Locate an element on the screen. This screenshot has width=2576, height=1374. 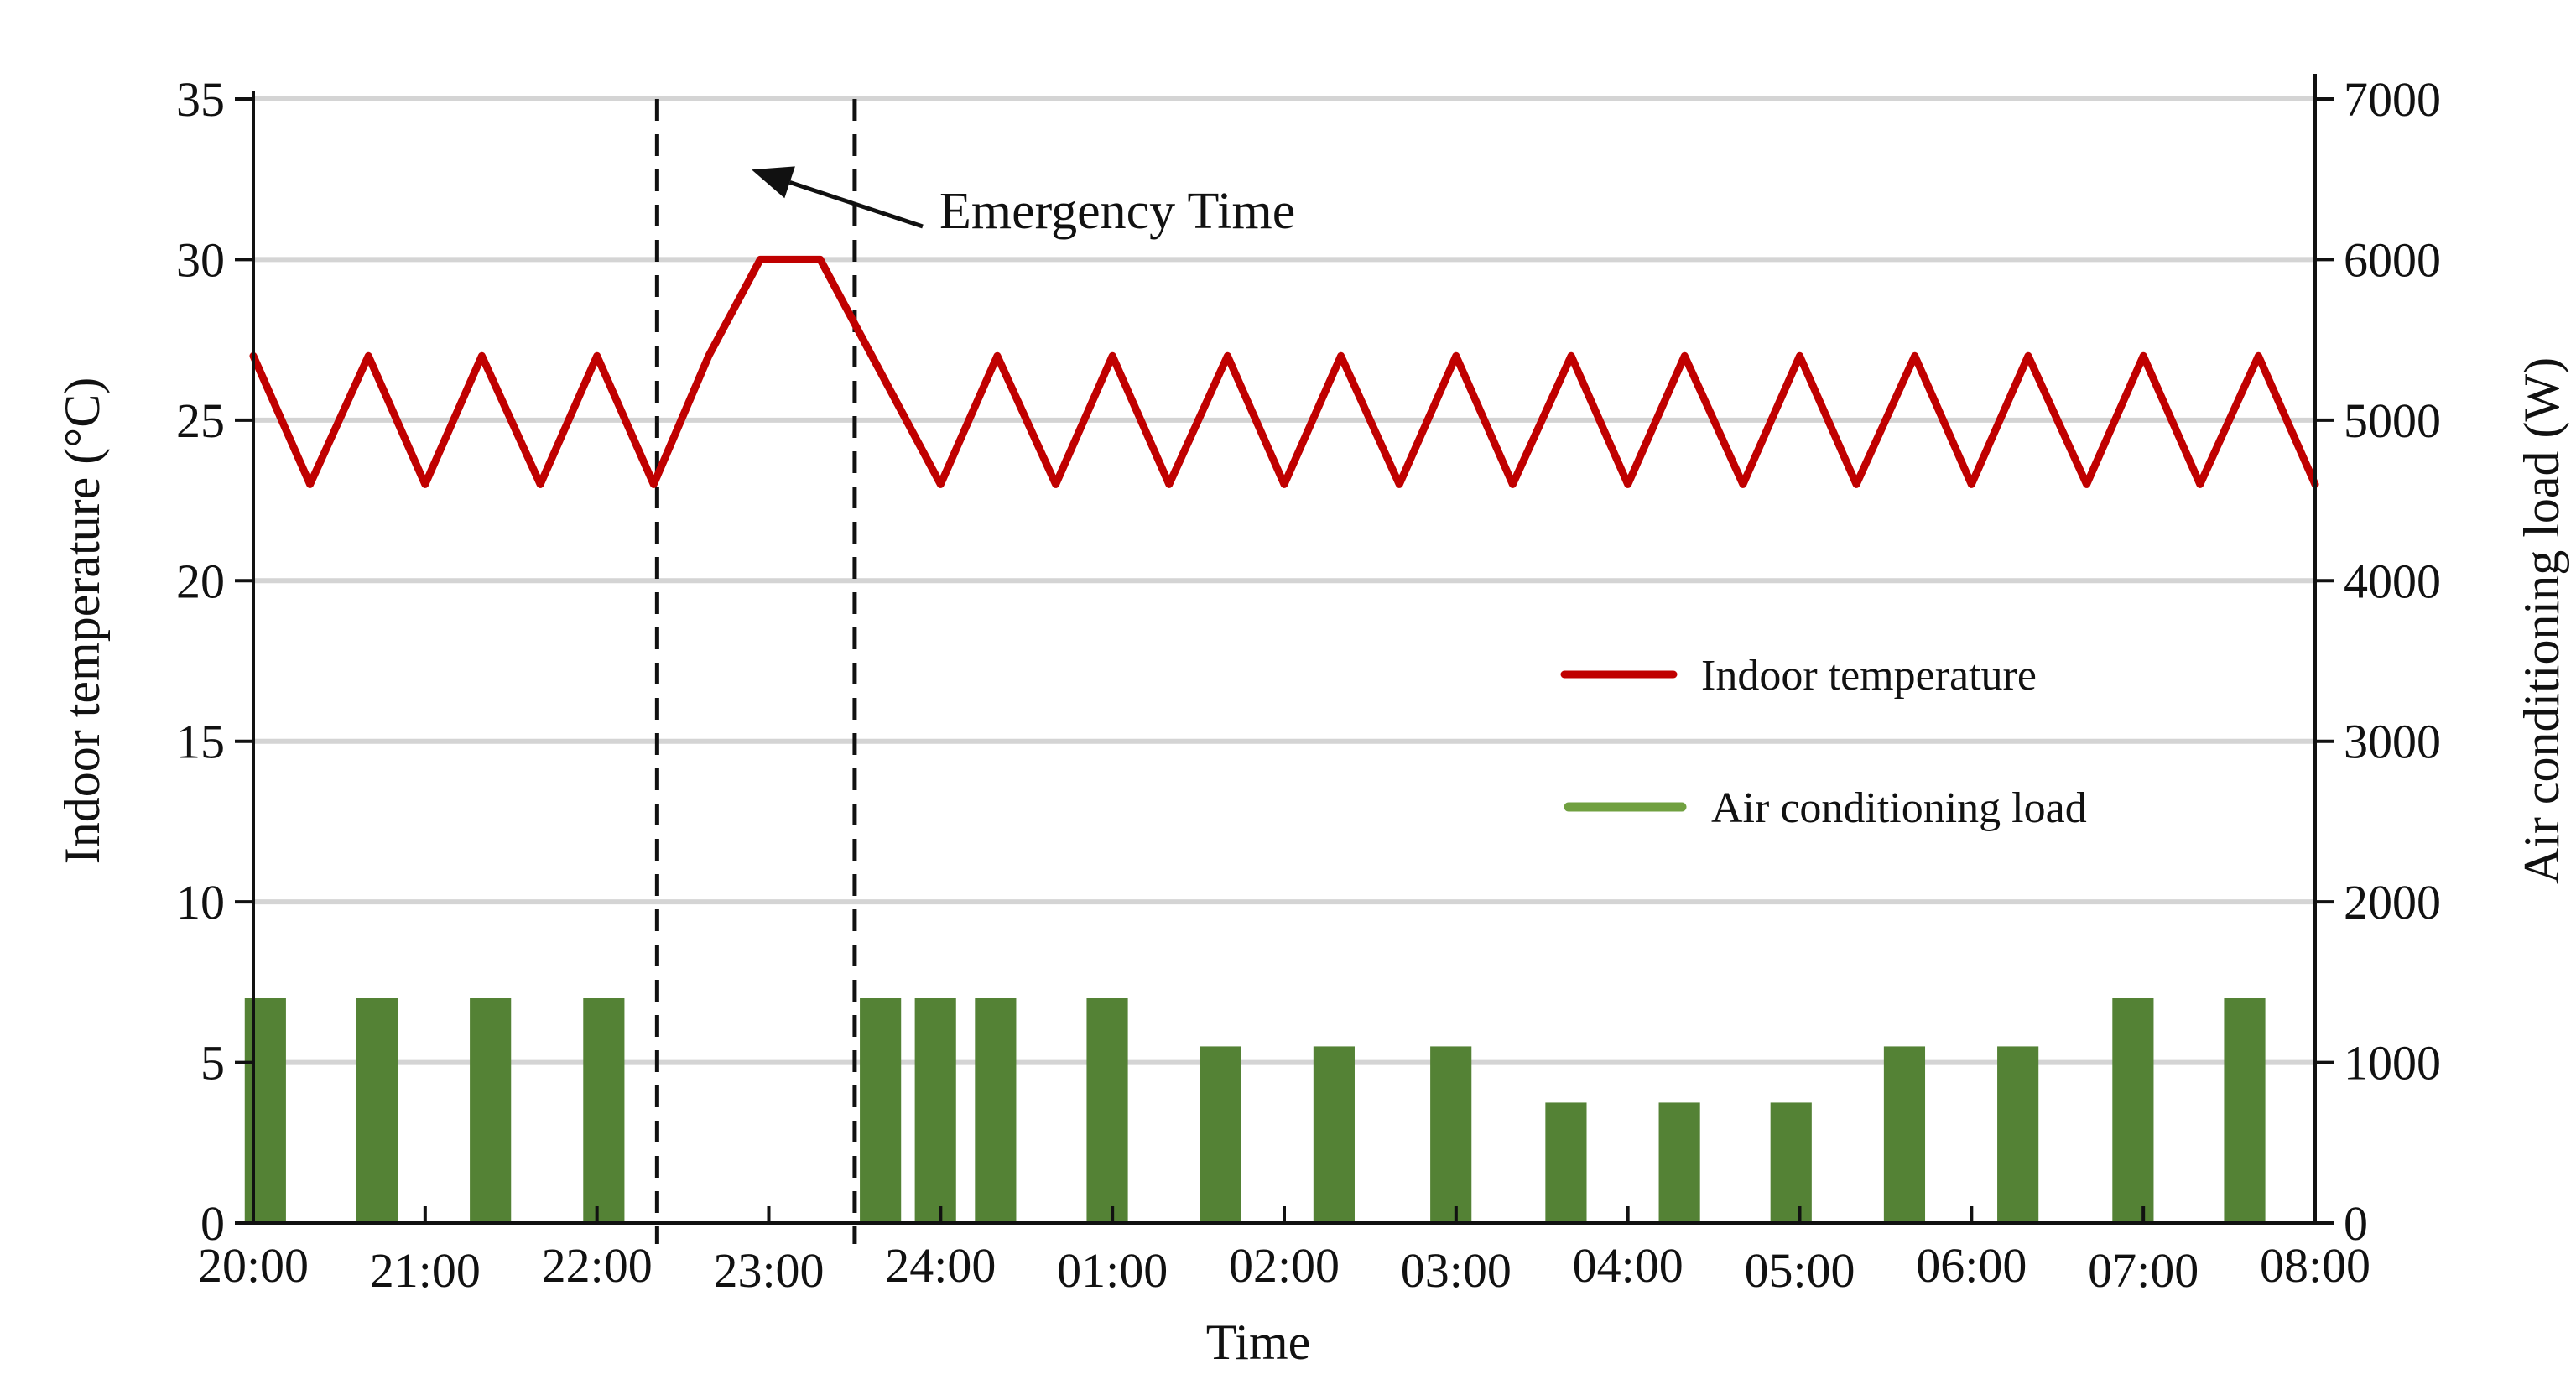
x-tick-label: 04:00 is located at coordinates (1628, 1265).